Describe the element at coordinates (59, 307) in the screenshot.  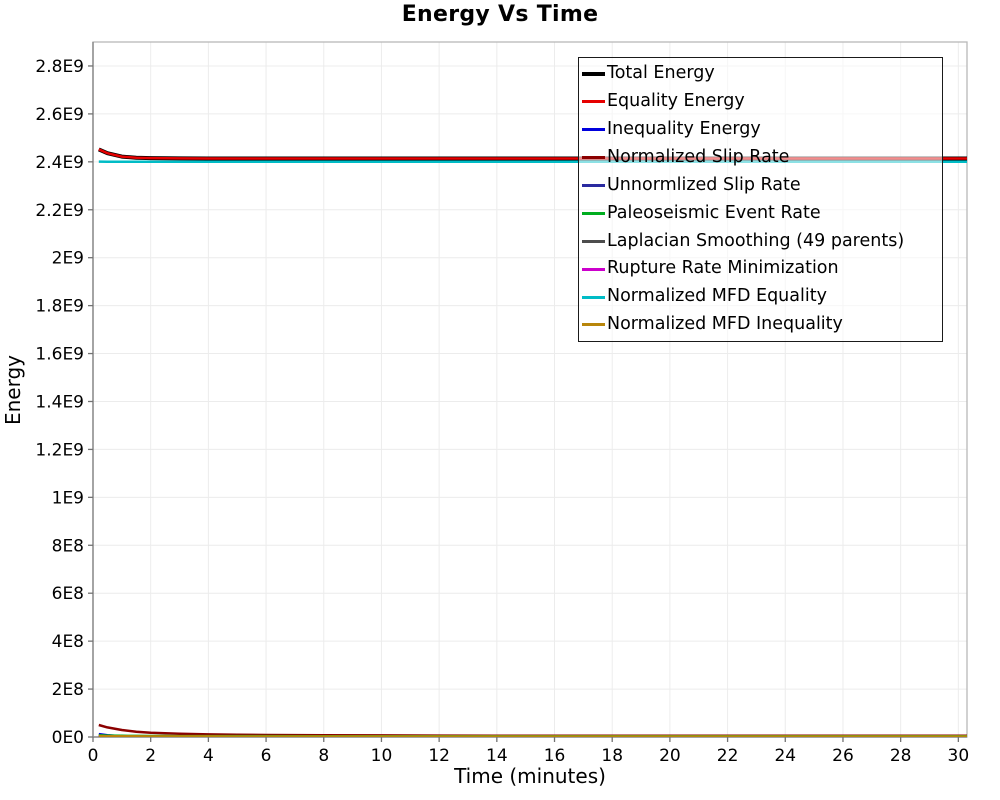
I see `y-tick-label: 1.8E9` at that location.